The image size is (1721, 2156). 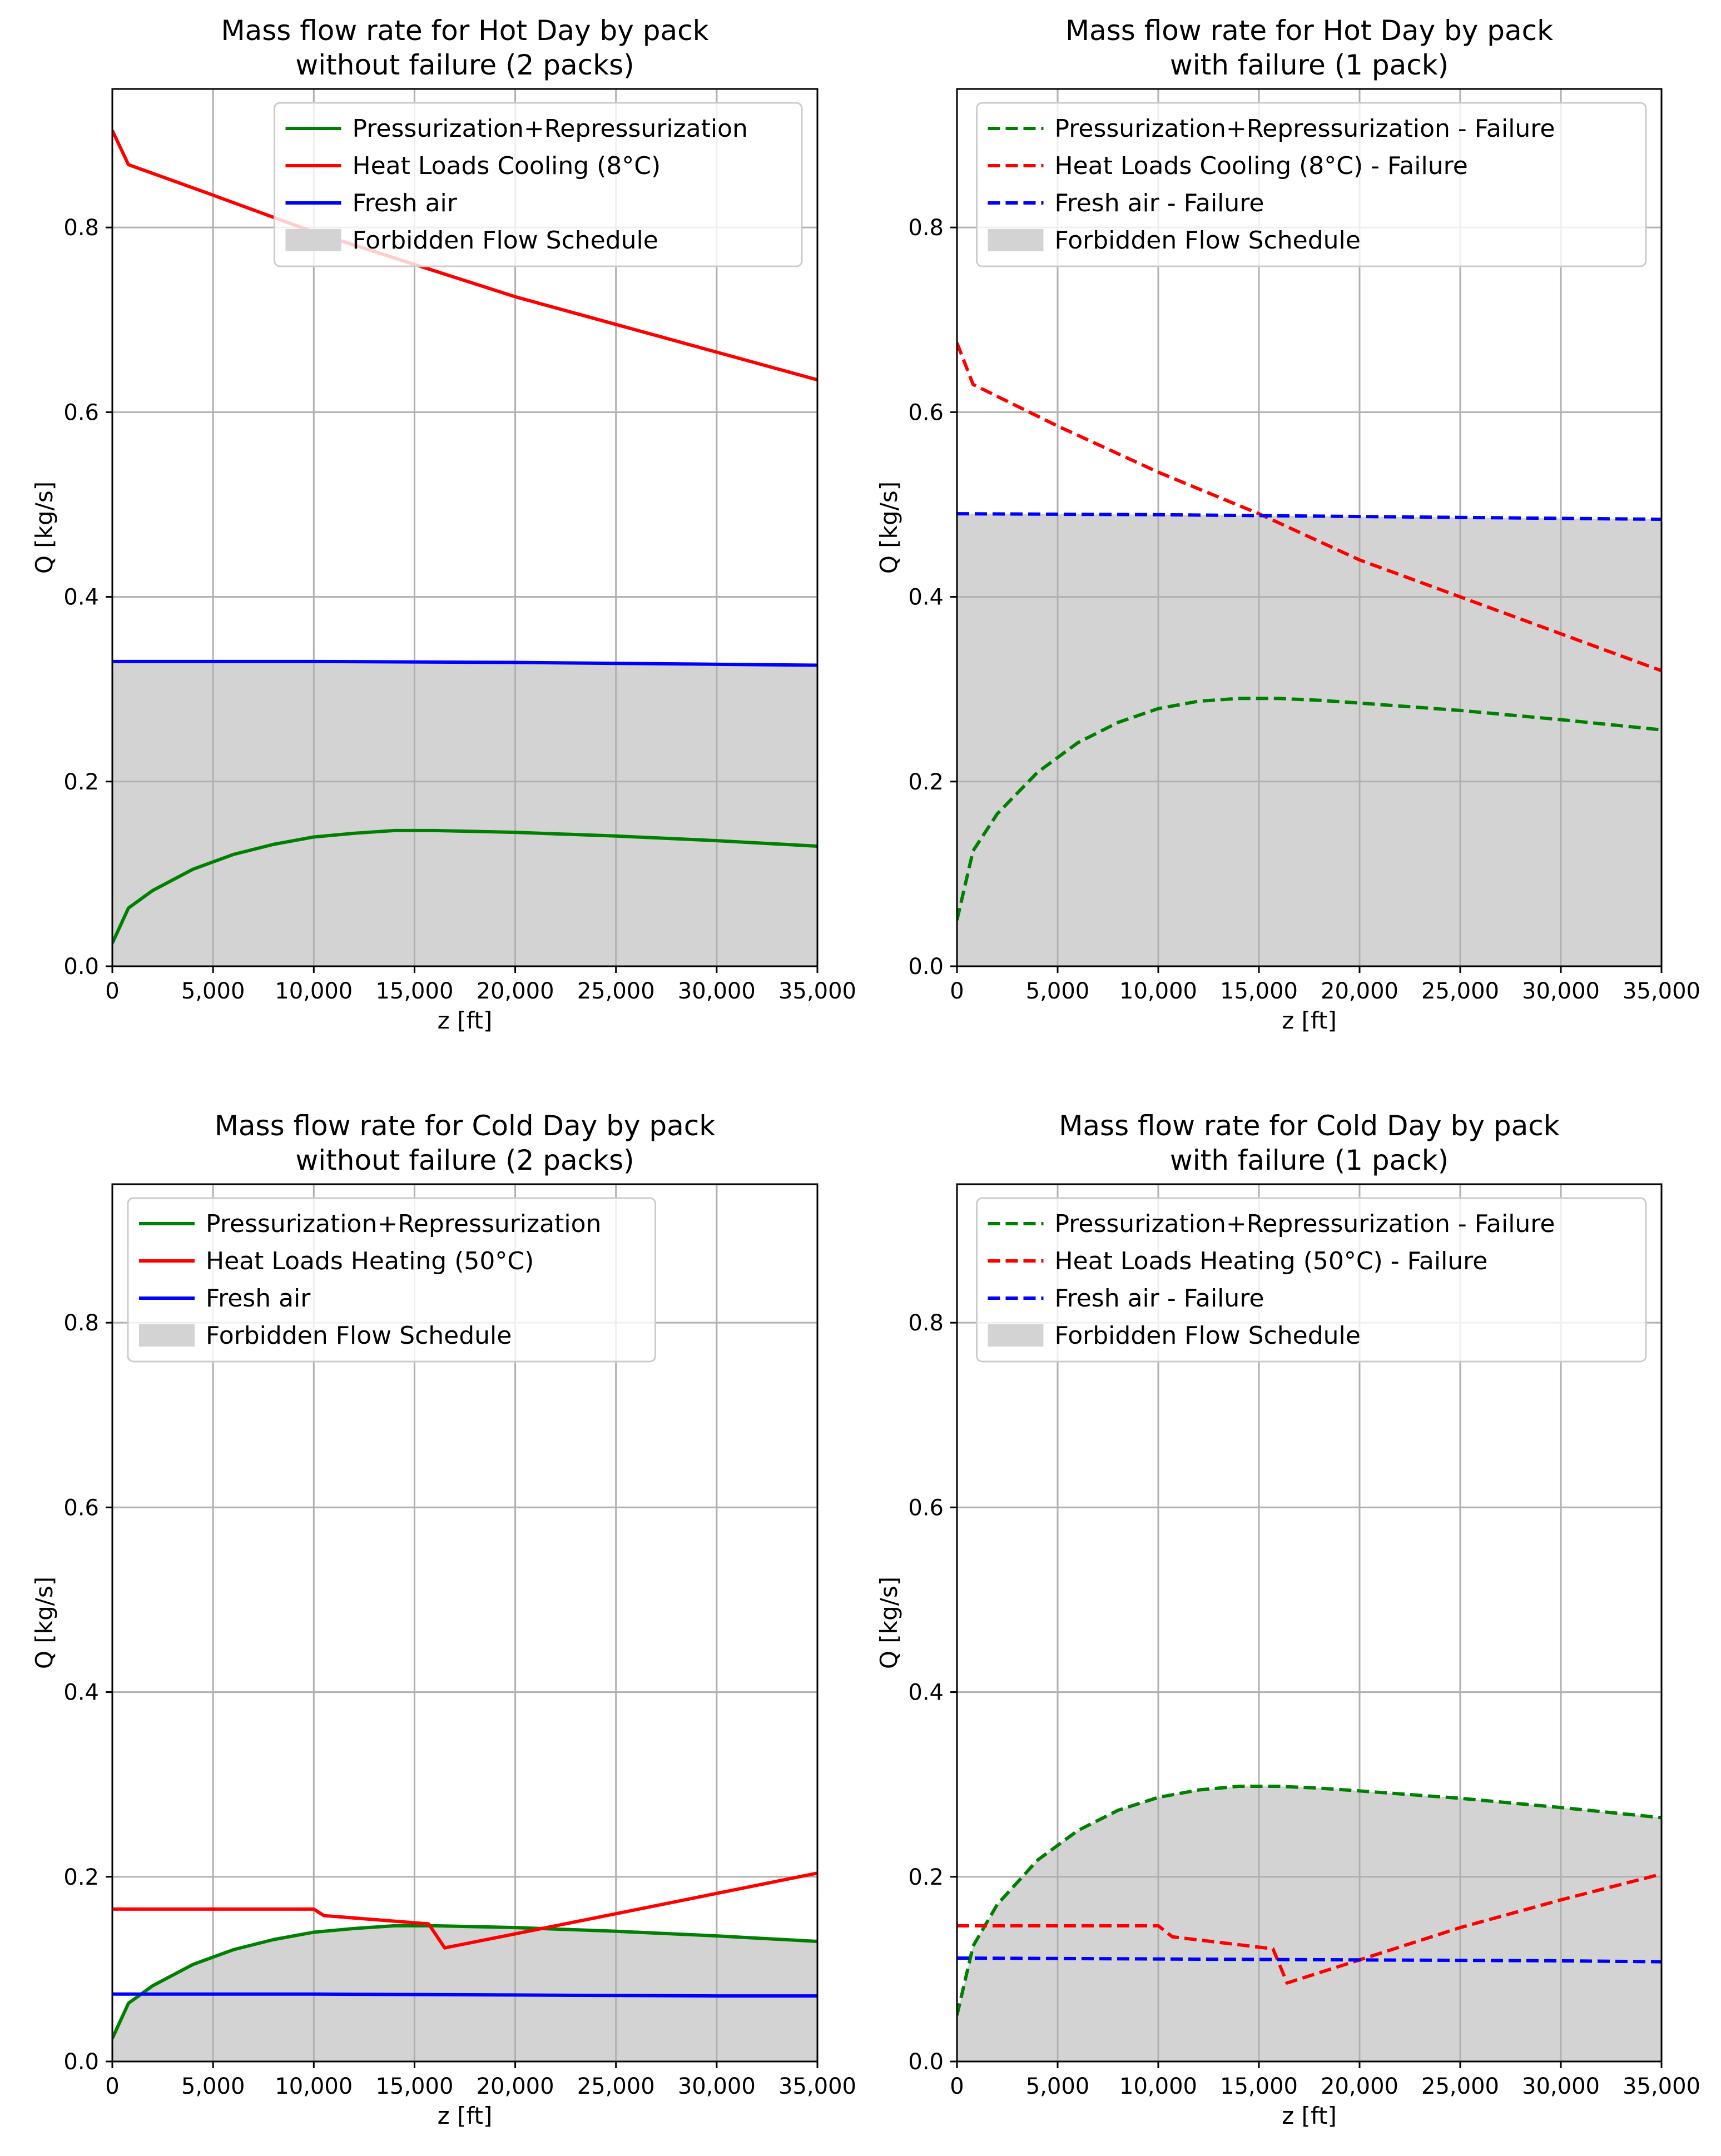 What do you see at coordinates (550, 129) in the screenshot?
I see `legend-entry-label: Pressurization+Repressurization` at bounding box center [550, 129].